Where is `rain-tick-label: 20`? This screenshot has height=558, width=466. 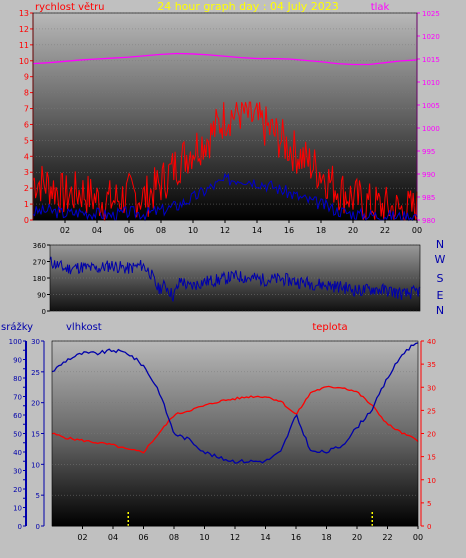
rain-tick-label: 20 is located at coordinates (17, 490).